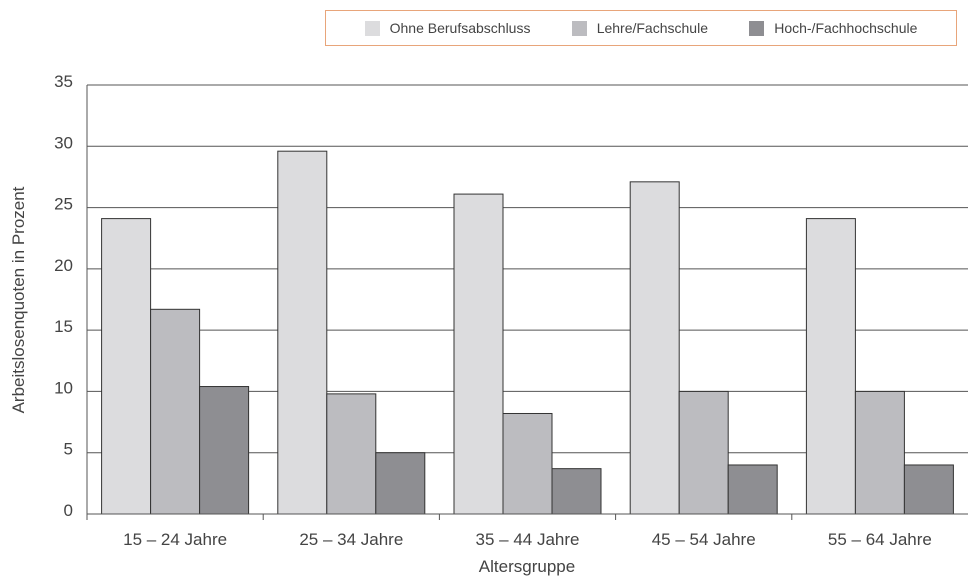 This screenshot has height=581, width=970. Describe the element at coordinates (63, 387) in the screenshot. I see `y-tick-label-10: 10` at that location.